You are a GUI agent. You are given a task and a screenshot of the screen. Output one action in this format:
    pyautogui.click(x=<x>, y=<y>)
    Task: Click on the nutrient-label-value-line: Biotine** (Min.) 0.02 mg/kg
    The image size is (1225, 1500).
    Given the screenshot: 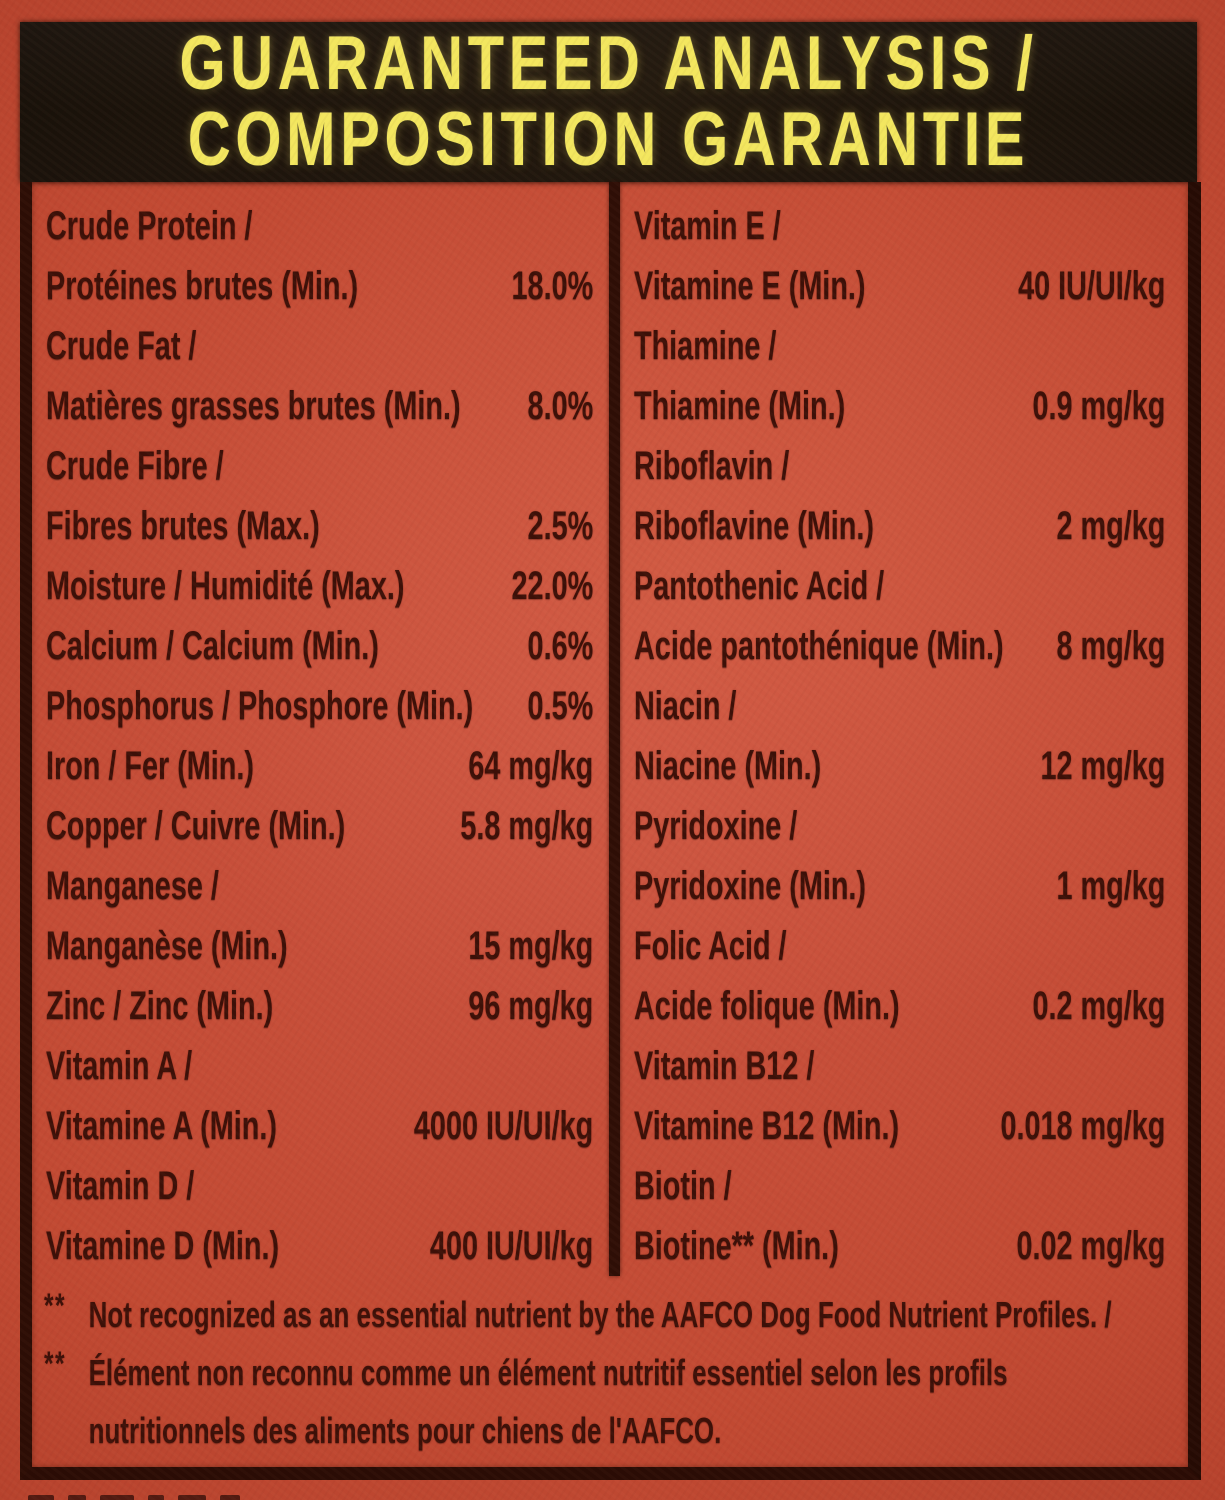 What is the action you would take?
    pyautogui.click(x=899, y=1246)
    